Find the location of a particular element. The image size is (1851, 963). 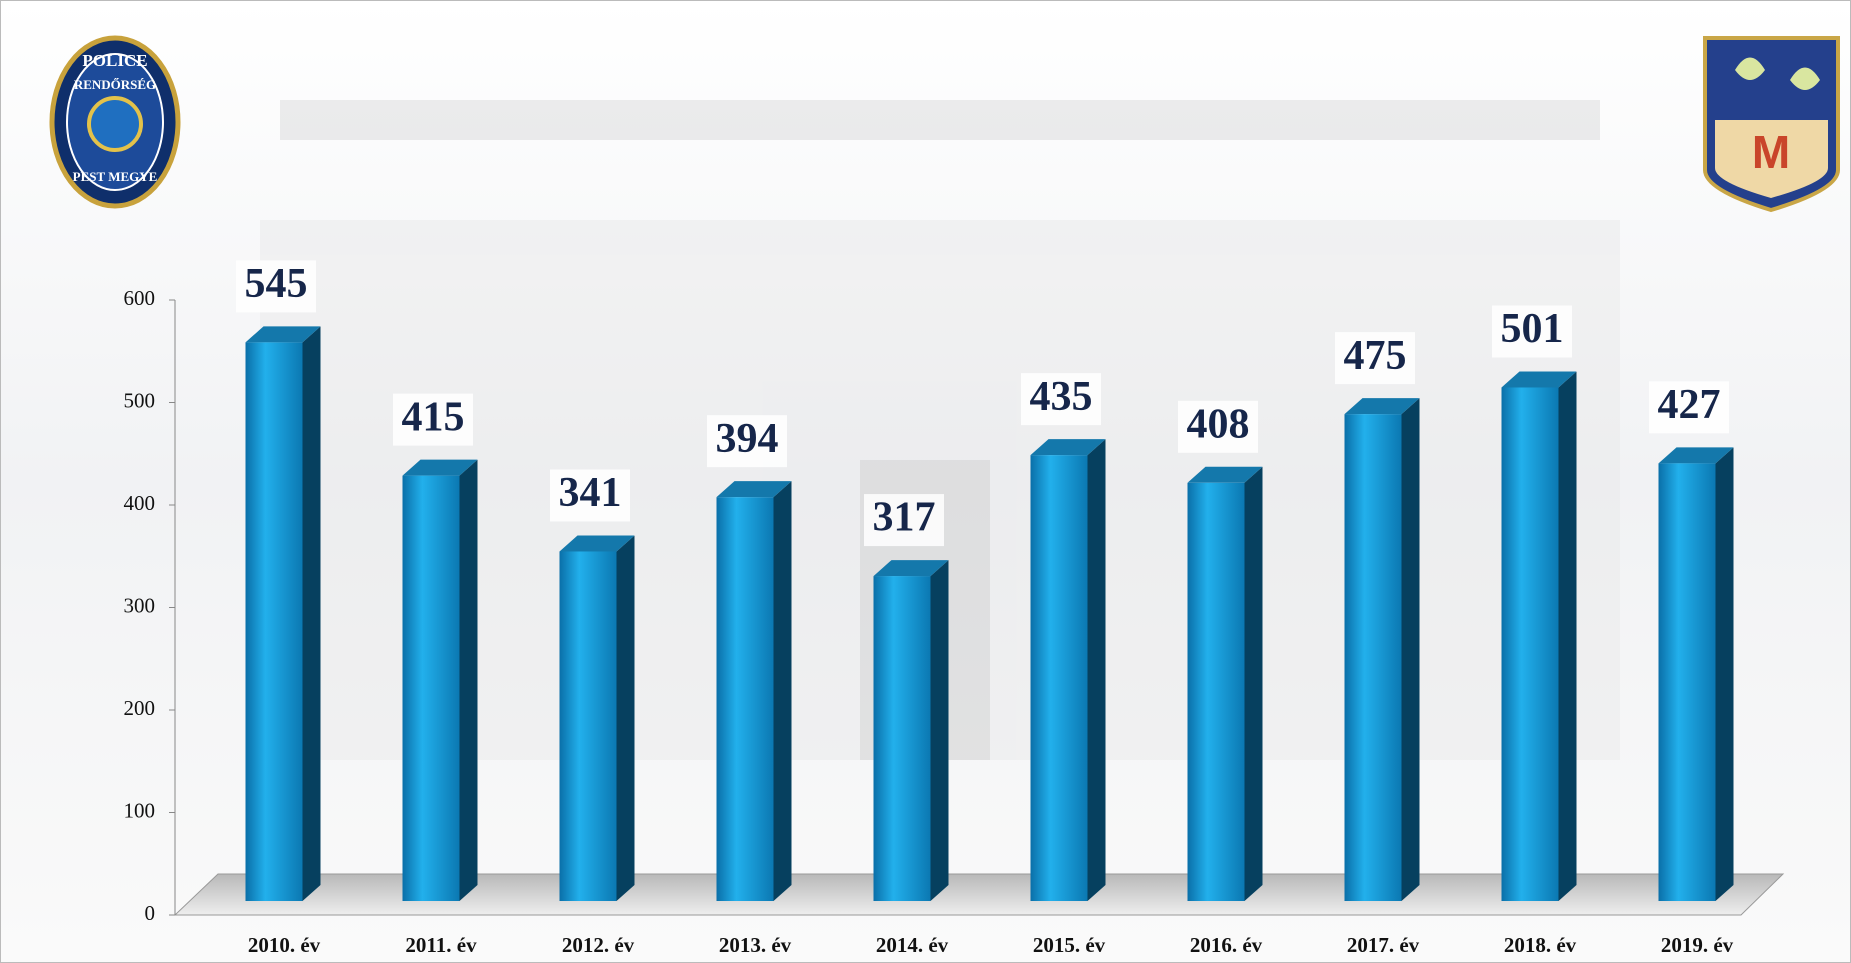

y-tick-label: 400 is located at coordinates (140, 503).